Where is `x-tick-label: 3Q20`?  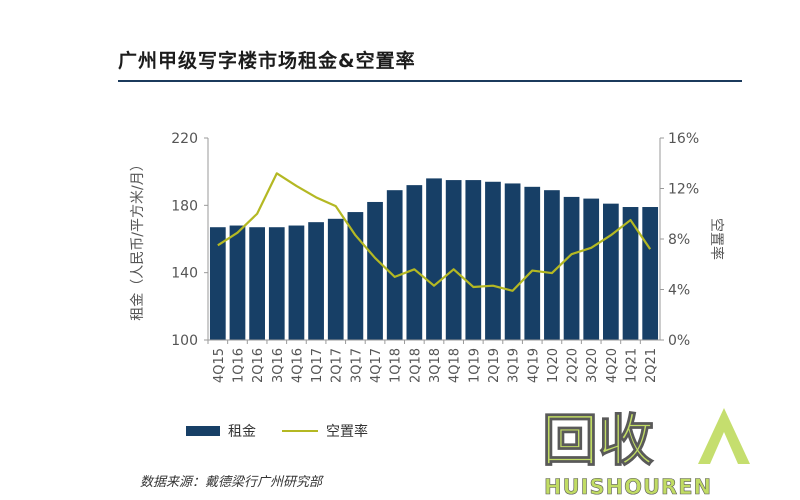 x-tick-label: 3Q20 is located at coordinates (592, 365).